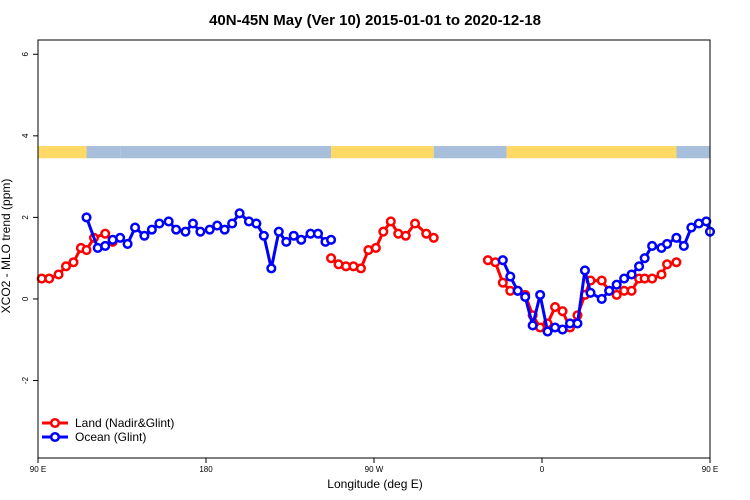 The image size is (750, 500). What do you see at coordinates (6, 246) in the screenshot?
I see `y-axis-label: XCO2 - MLO trend (ppm)` at bounding box center [6, 246].